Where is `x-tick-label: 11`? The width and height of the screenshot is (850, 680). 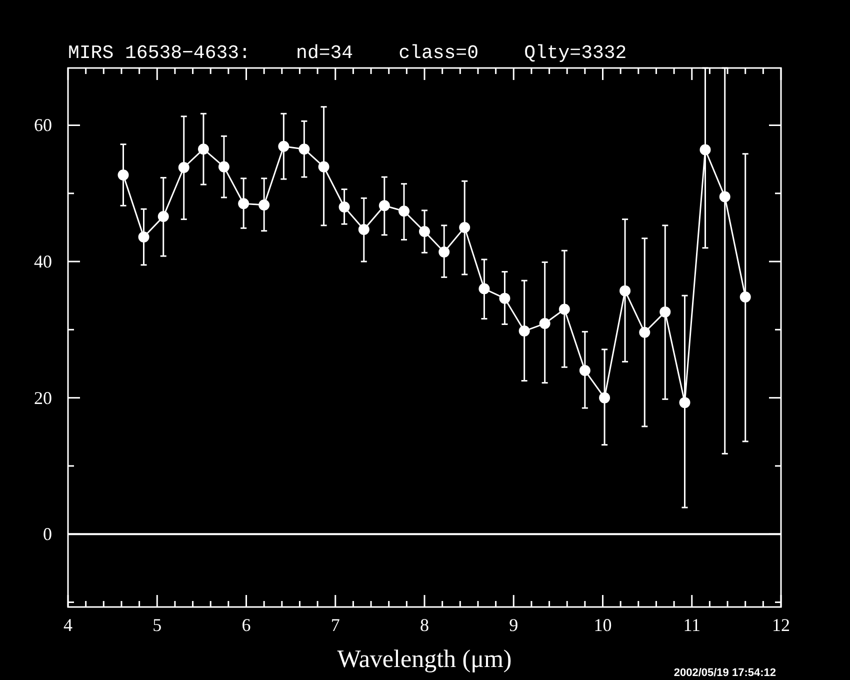 x-tick-label: 11 is located at coordinates (692, 625).